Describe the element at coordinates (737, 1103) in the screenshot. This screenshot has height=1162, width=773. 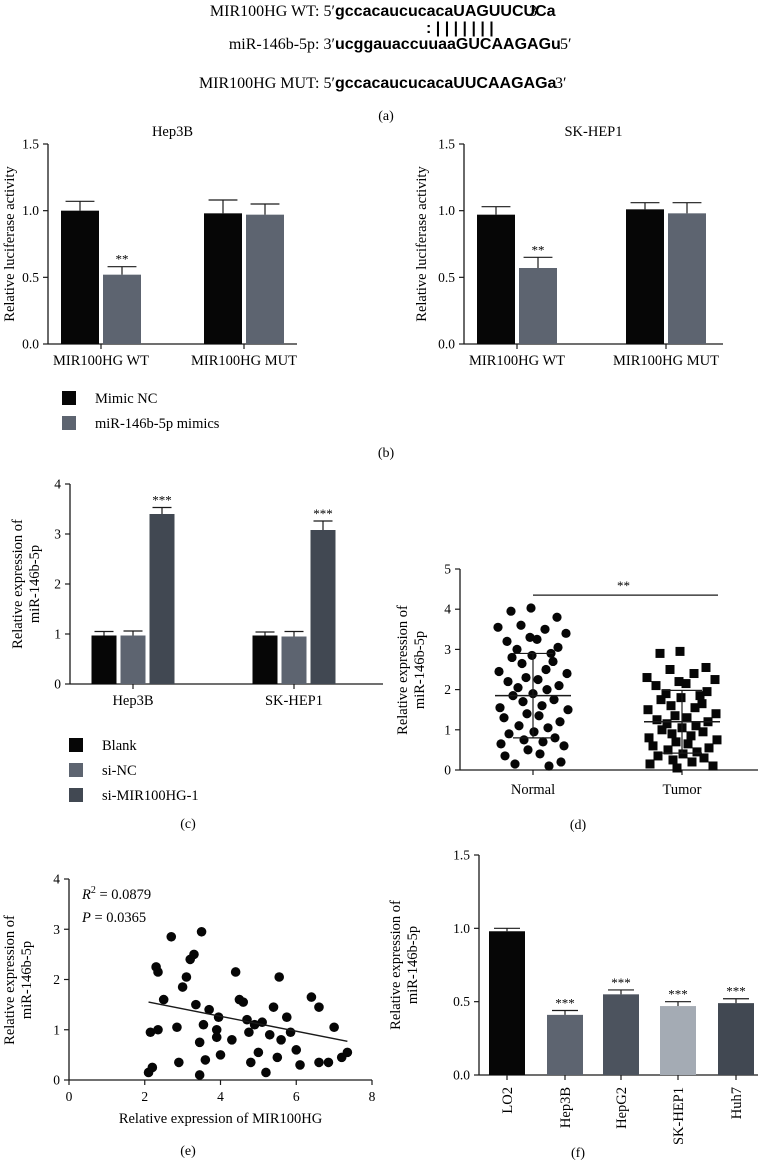
I see `x-tick-label: Huh7` at that location.